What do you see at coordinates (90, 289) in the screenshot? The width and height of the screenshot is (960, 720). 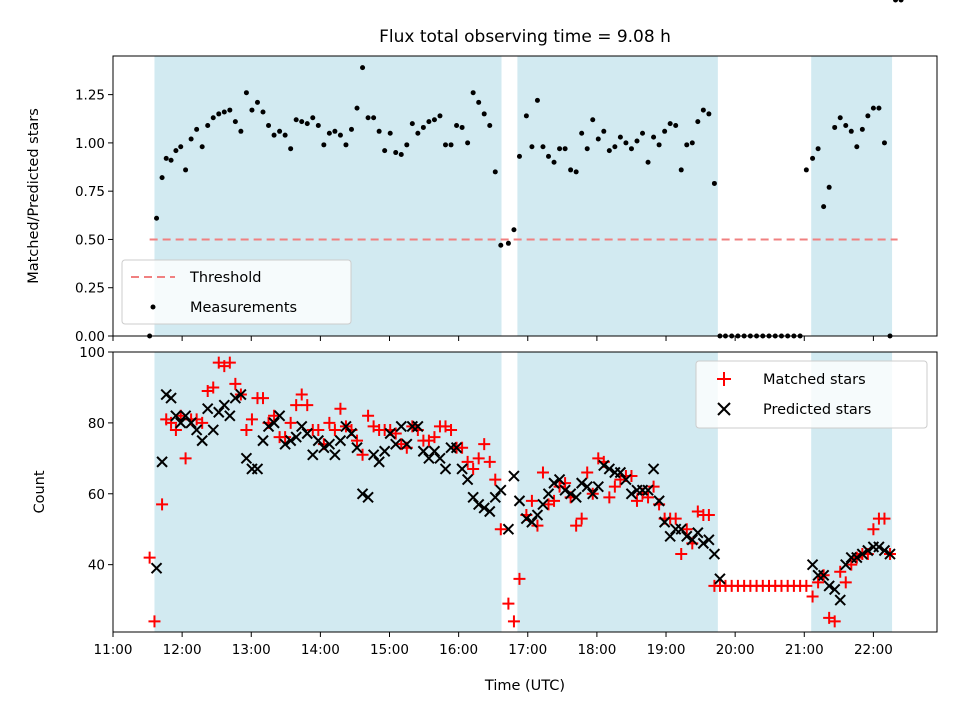 I see `y-tick-label: 0.25` at bounding box center [90, 289].